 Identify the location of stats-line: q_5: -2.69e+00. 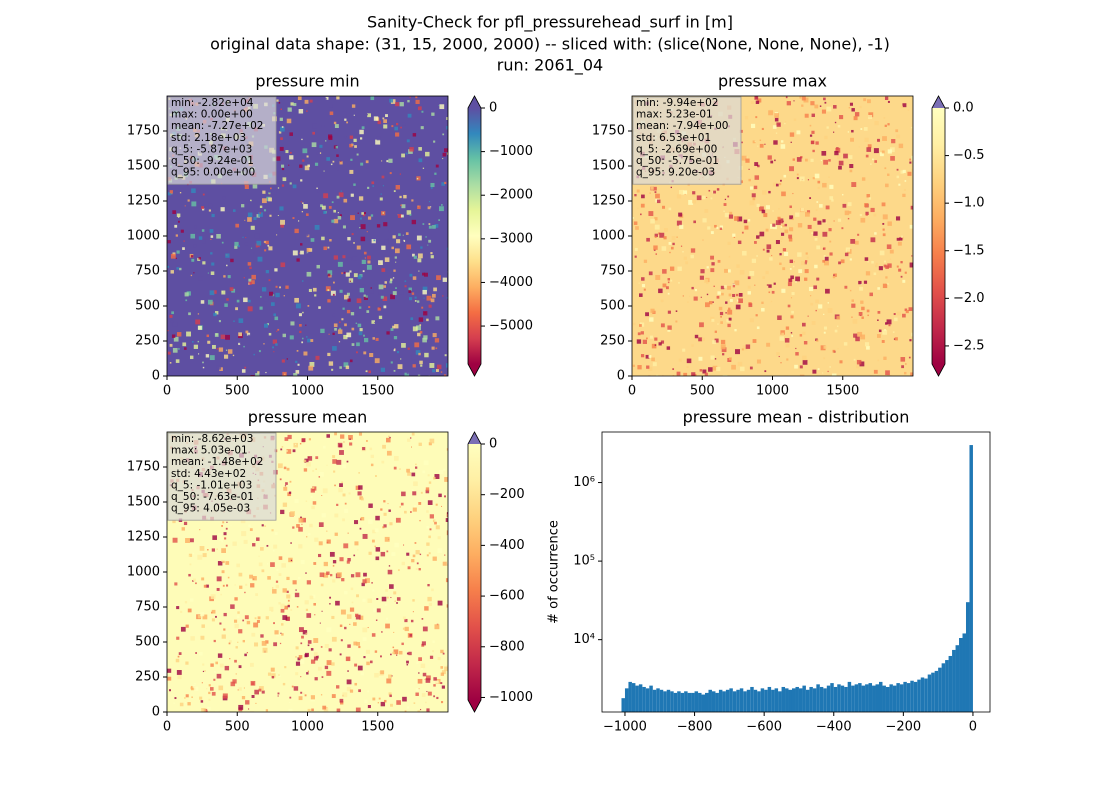
(676, 149).